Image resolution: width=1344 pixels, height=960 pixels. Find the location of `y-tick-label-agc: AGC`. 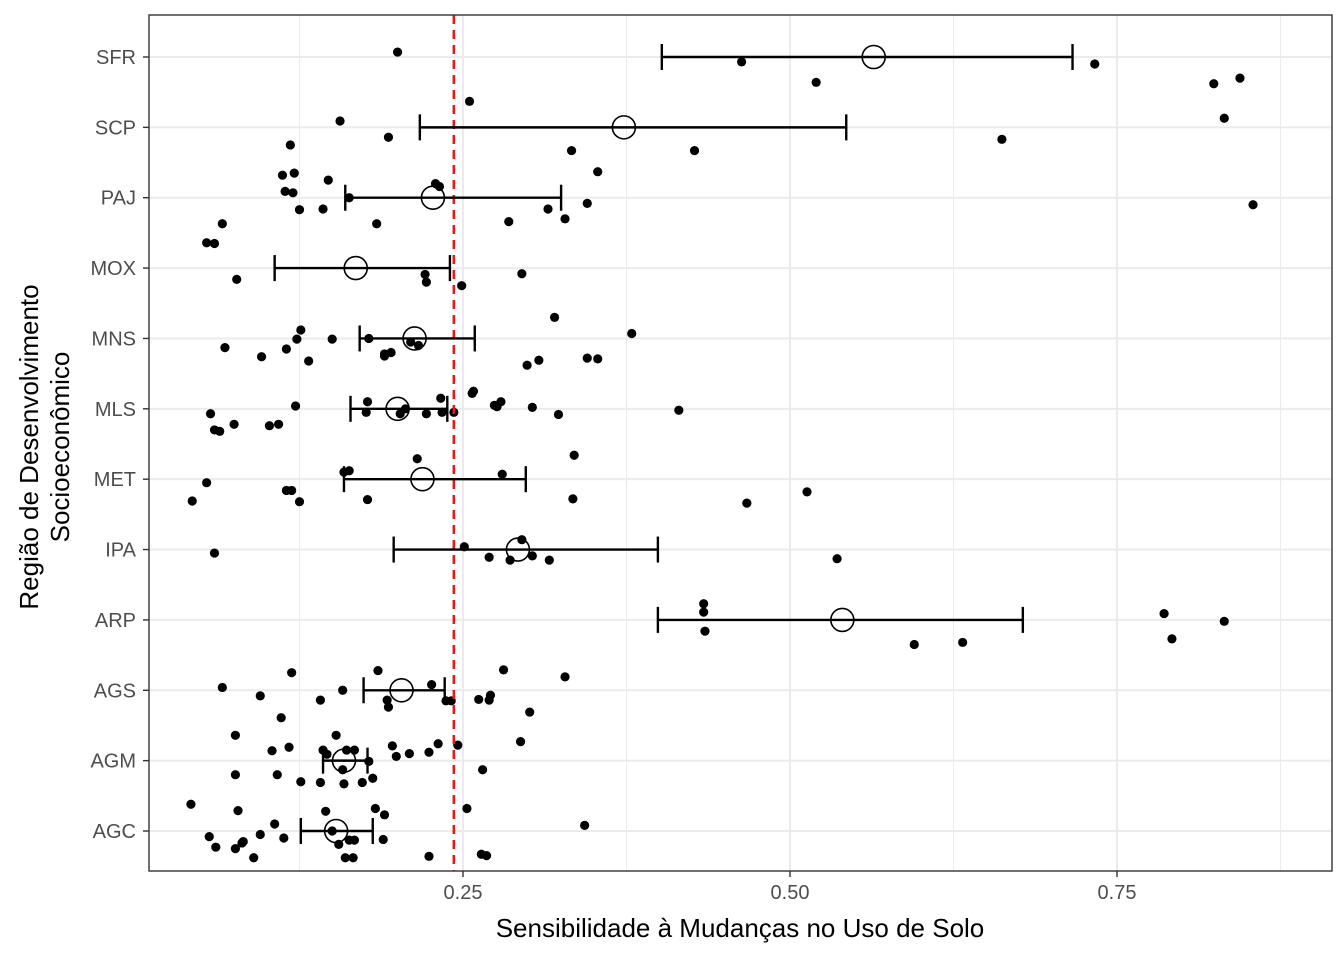

y-tick-label-agc: AGC is located at coordinates (114, 832).